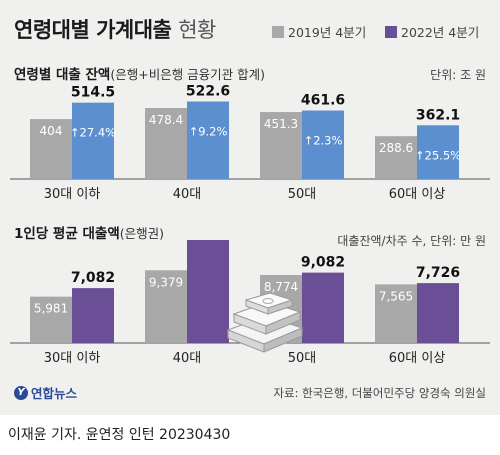 This screenshot has height=455, width=500. I want to click on section2-title-paren: (은행권), so click(141, 233).